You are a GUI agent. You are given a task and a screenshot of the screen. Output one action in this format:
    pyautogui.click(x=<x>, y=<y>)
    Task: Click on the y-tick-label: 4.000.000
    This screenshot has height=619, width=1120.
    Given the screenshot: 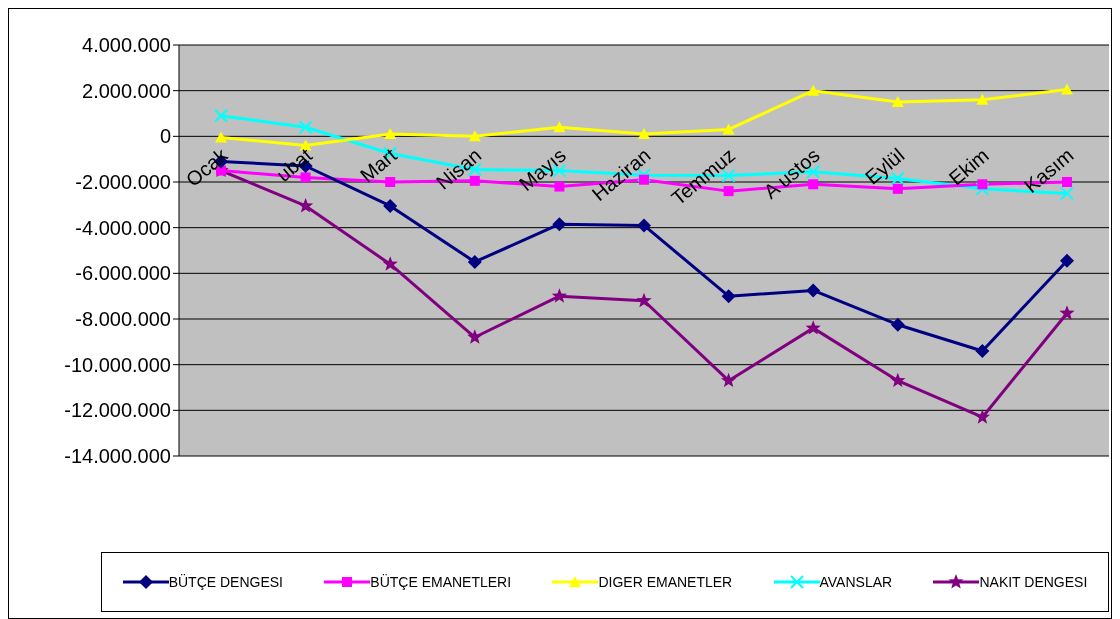 What is the action you would take?
    pyautogui.click(x=126, y=45)
    